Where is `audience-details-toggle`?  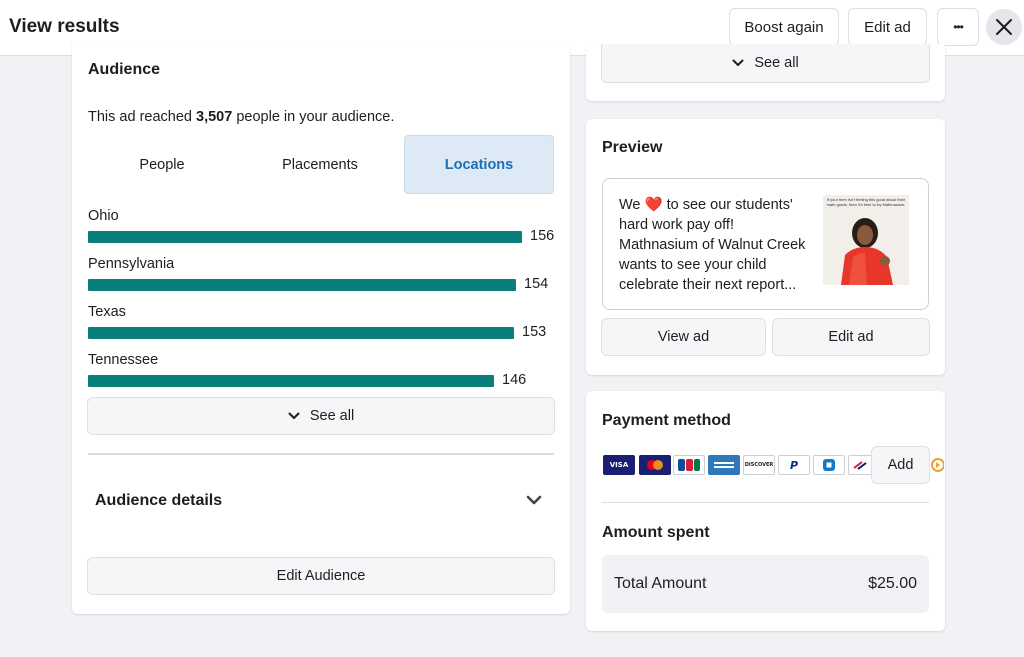
audience-details-toggle is located at coordinates (536, 501).